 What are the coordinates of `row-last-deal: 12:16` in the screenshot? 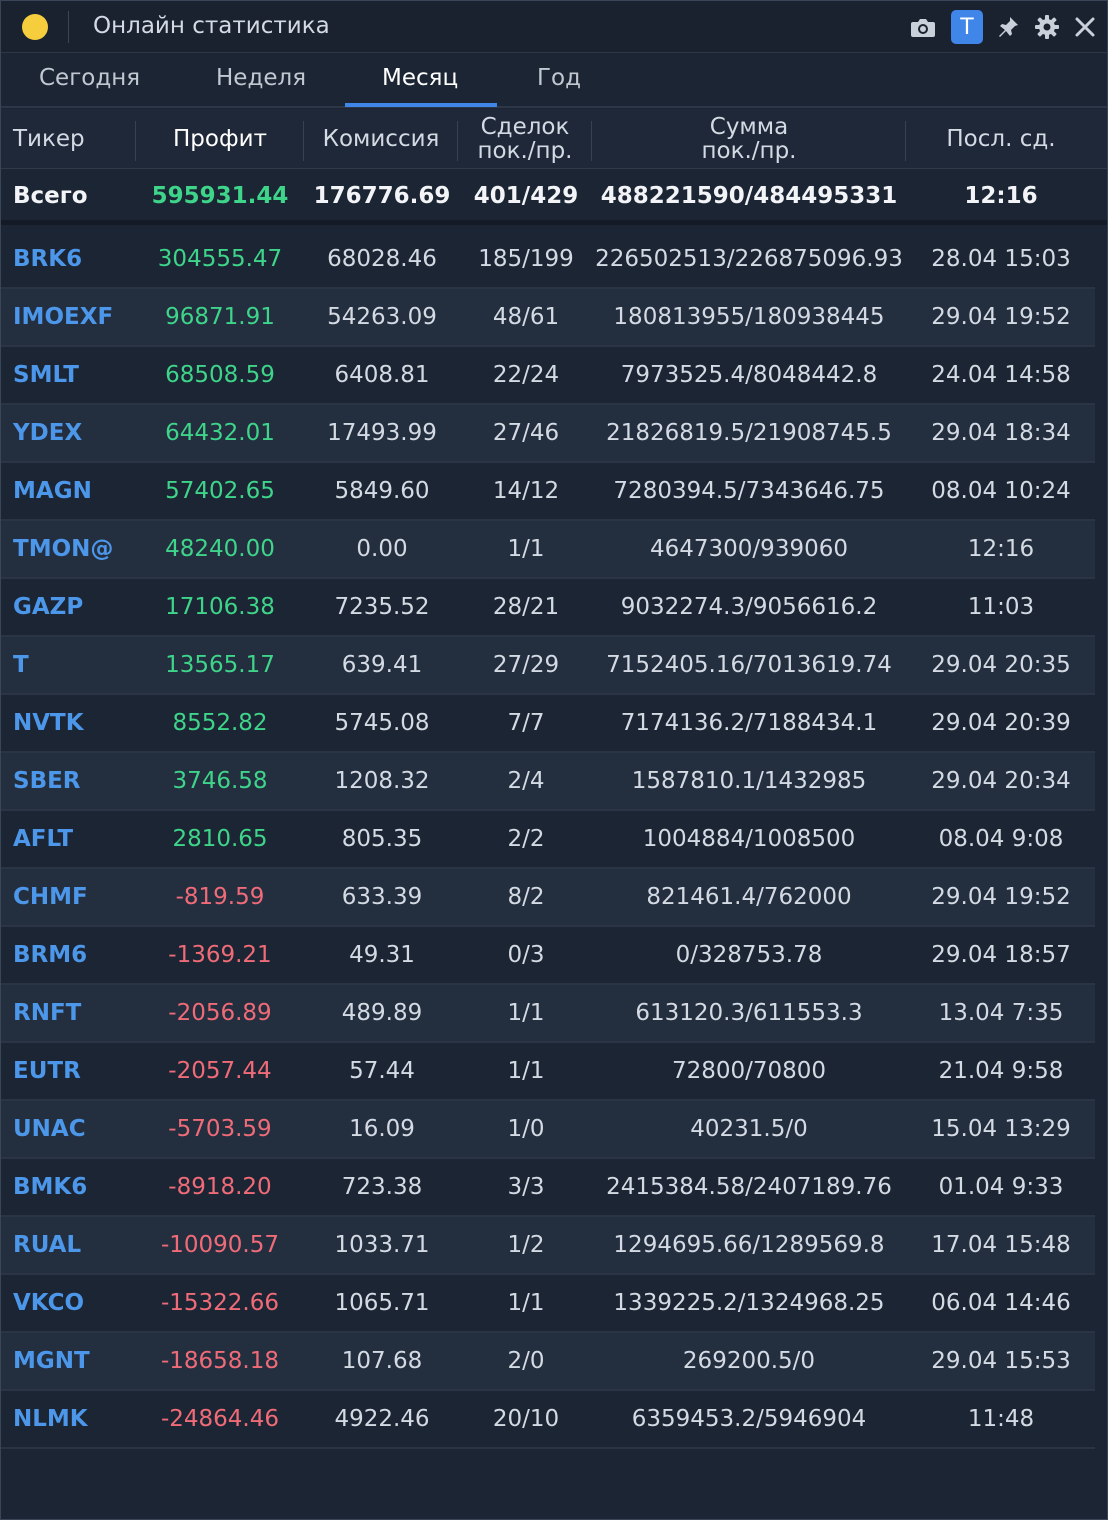 It's located at (1001, 549).